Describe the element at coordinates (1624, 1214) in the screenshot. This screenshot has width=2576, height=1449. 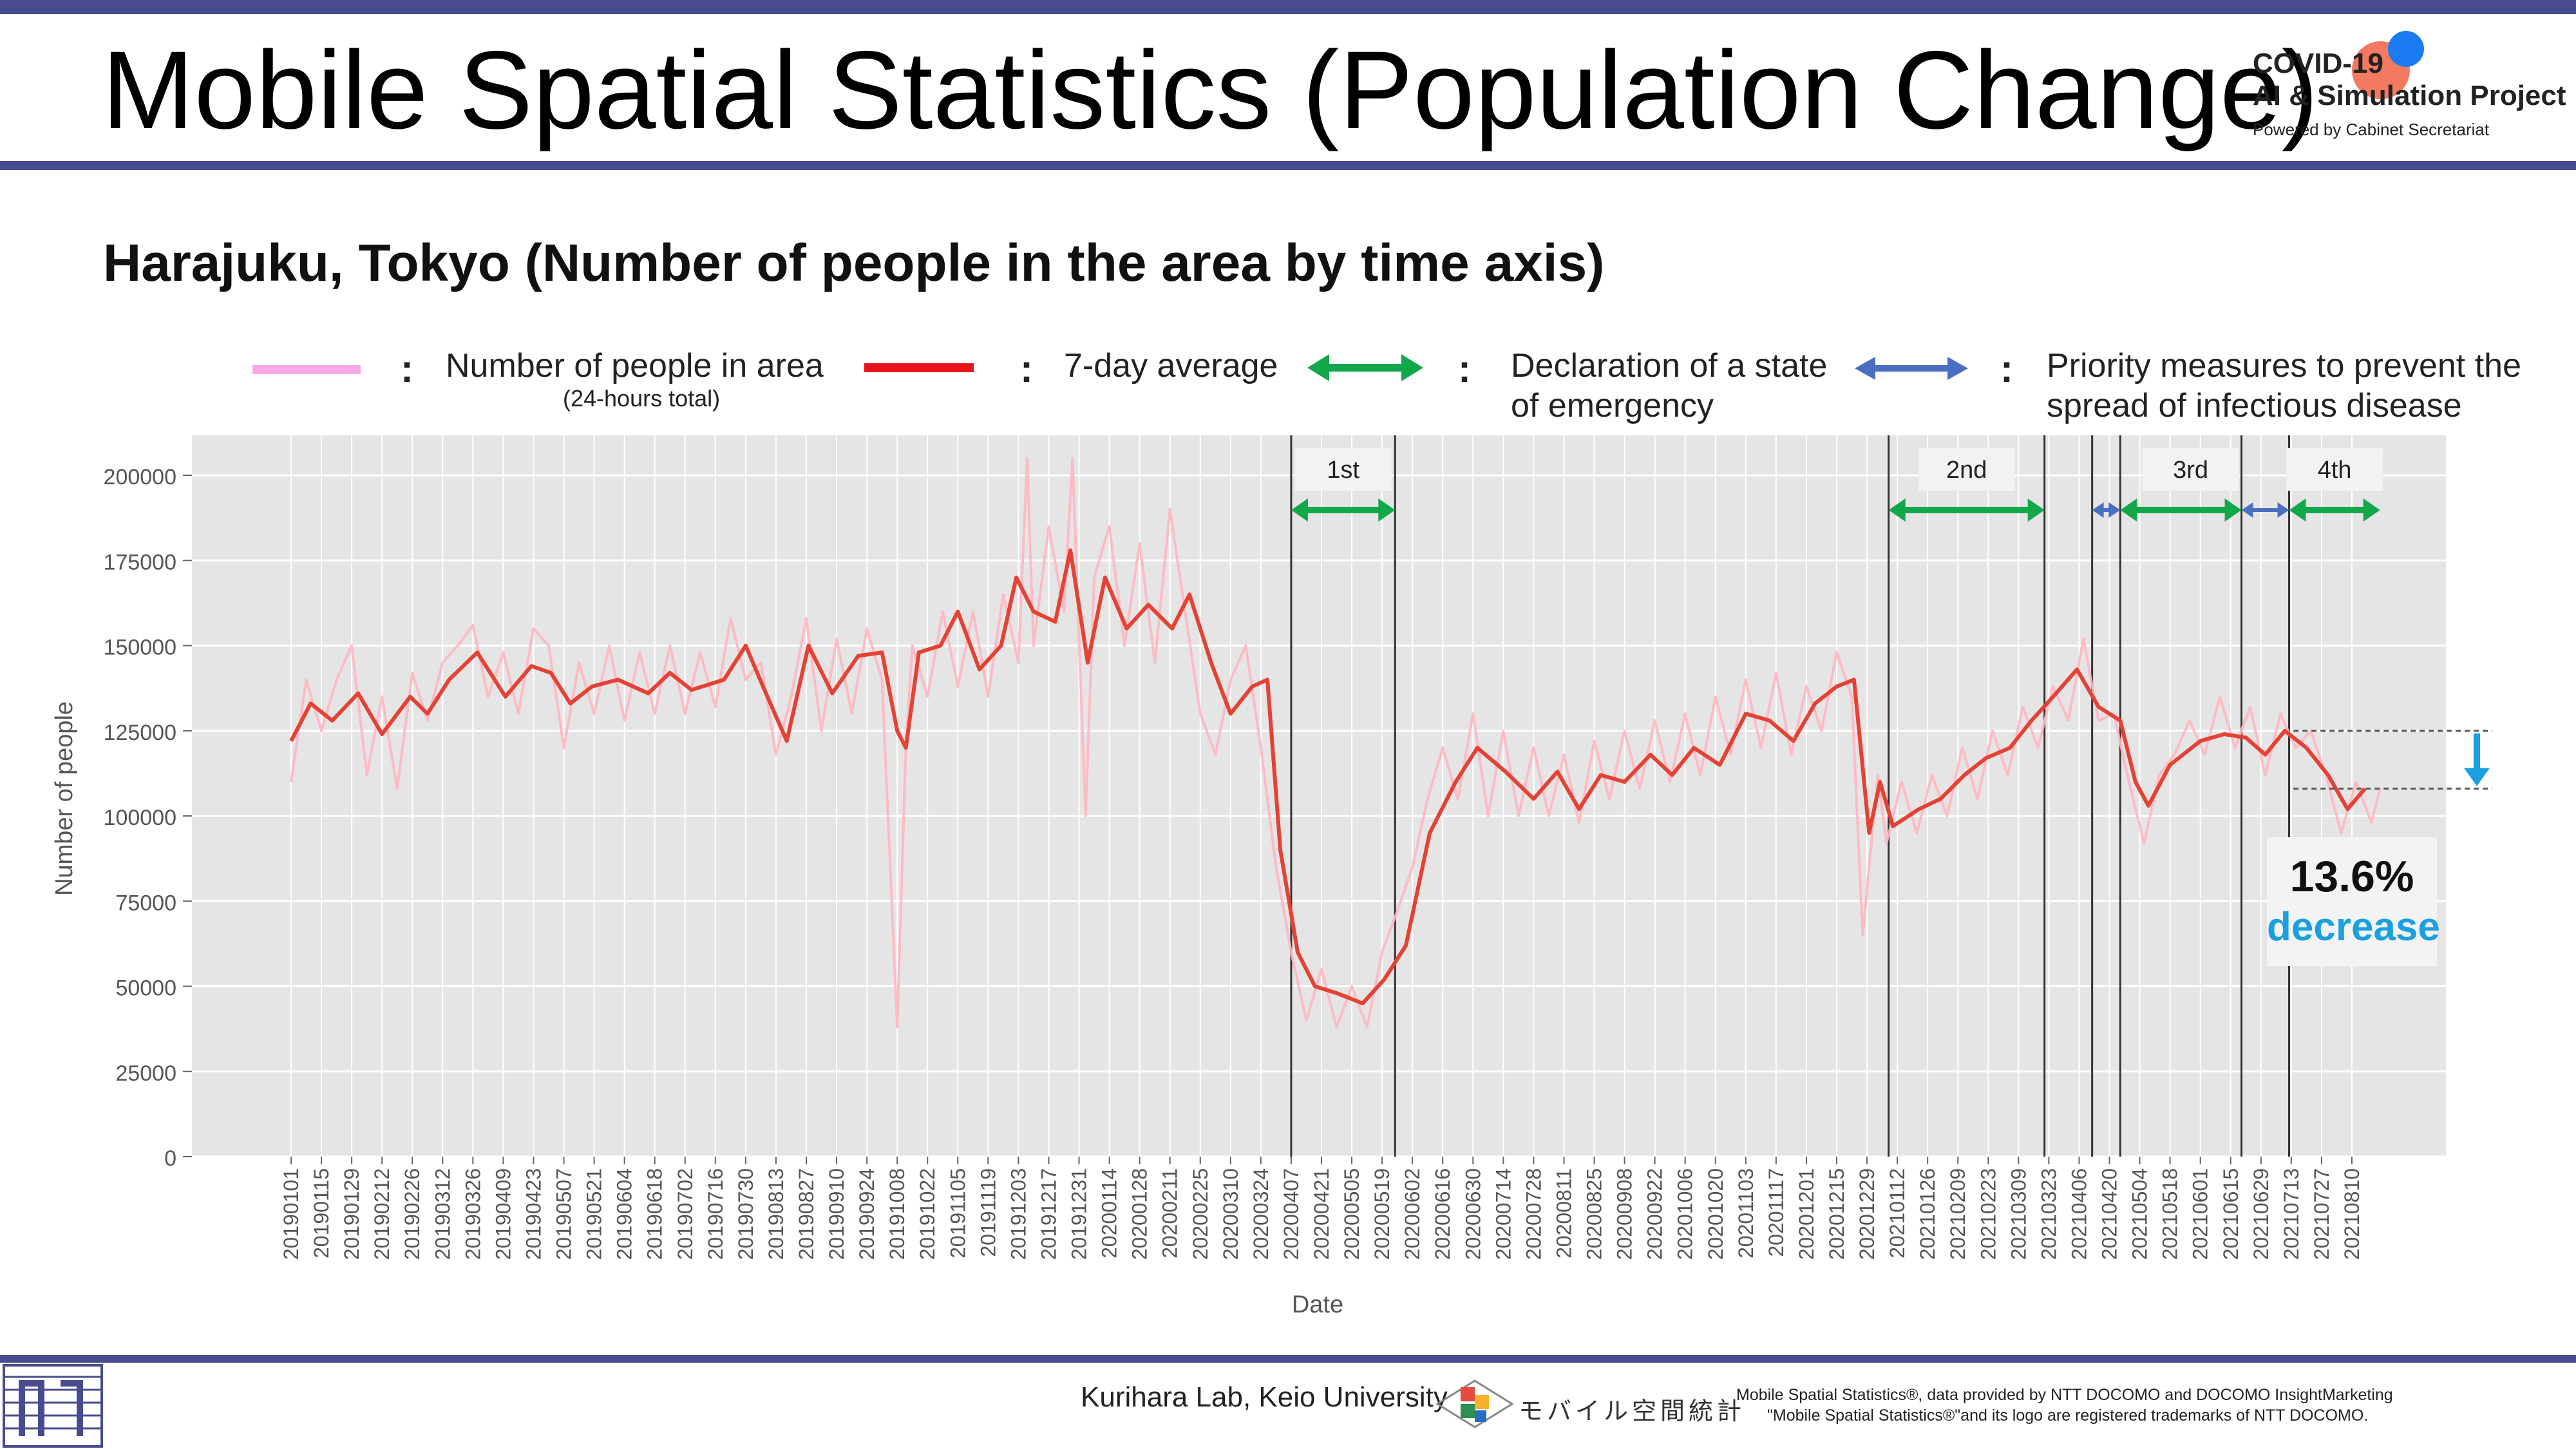
I see `x-tick-label: 20200908` at that location.